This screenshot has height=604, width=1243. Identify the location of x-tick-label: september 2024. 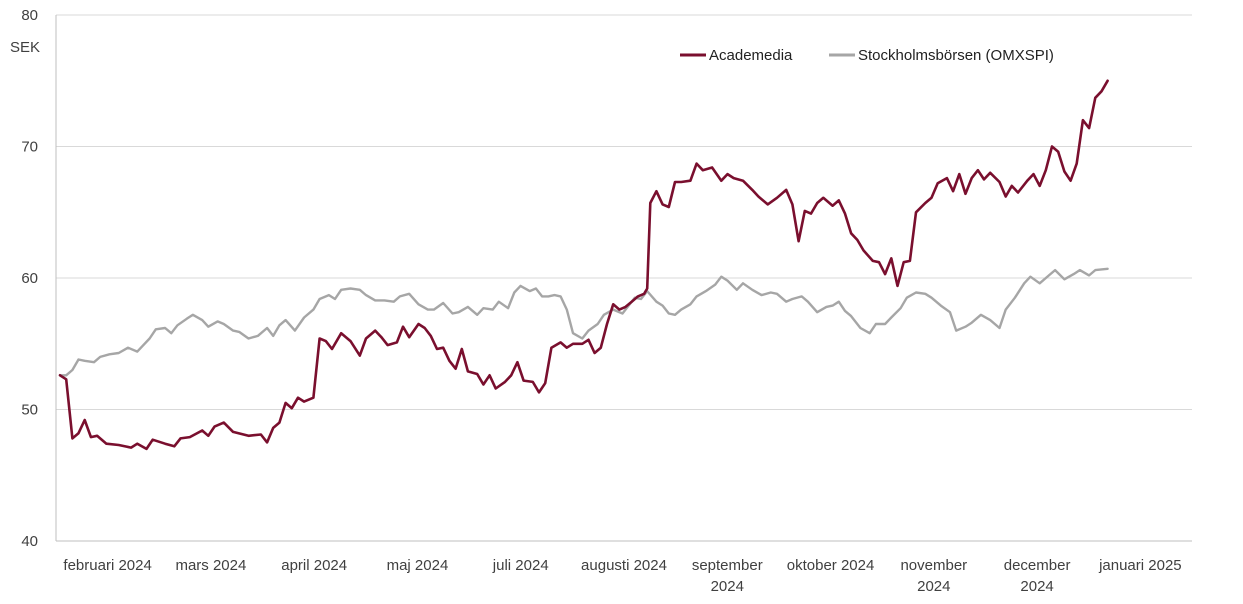
(727, 576).